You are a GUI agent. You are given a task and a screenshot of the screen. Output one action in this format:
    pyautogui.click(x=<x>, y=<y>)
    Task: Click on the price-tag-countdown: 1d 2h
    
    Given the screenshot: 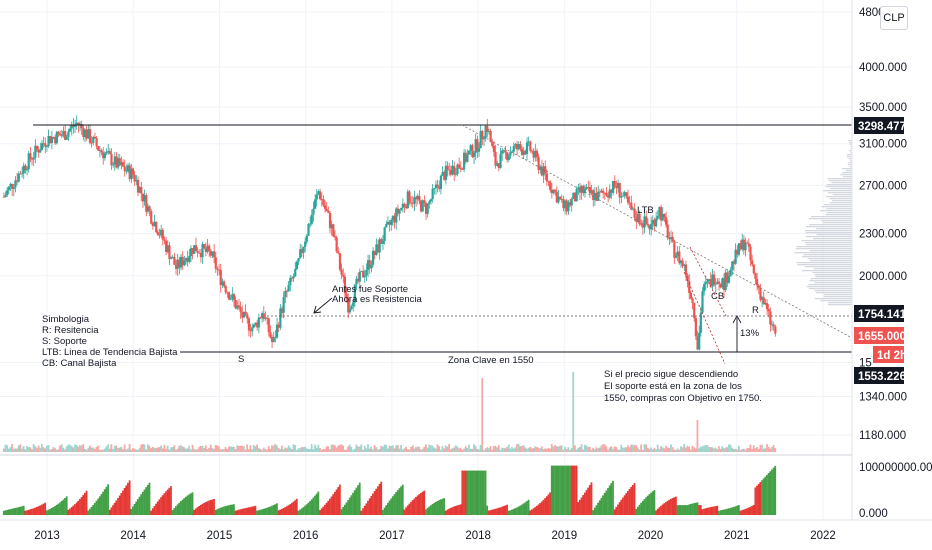 What is the action you would take?
    pyautogui.click(x=890, y=354)
    